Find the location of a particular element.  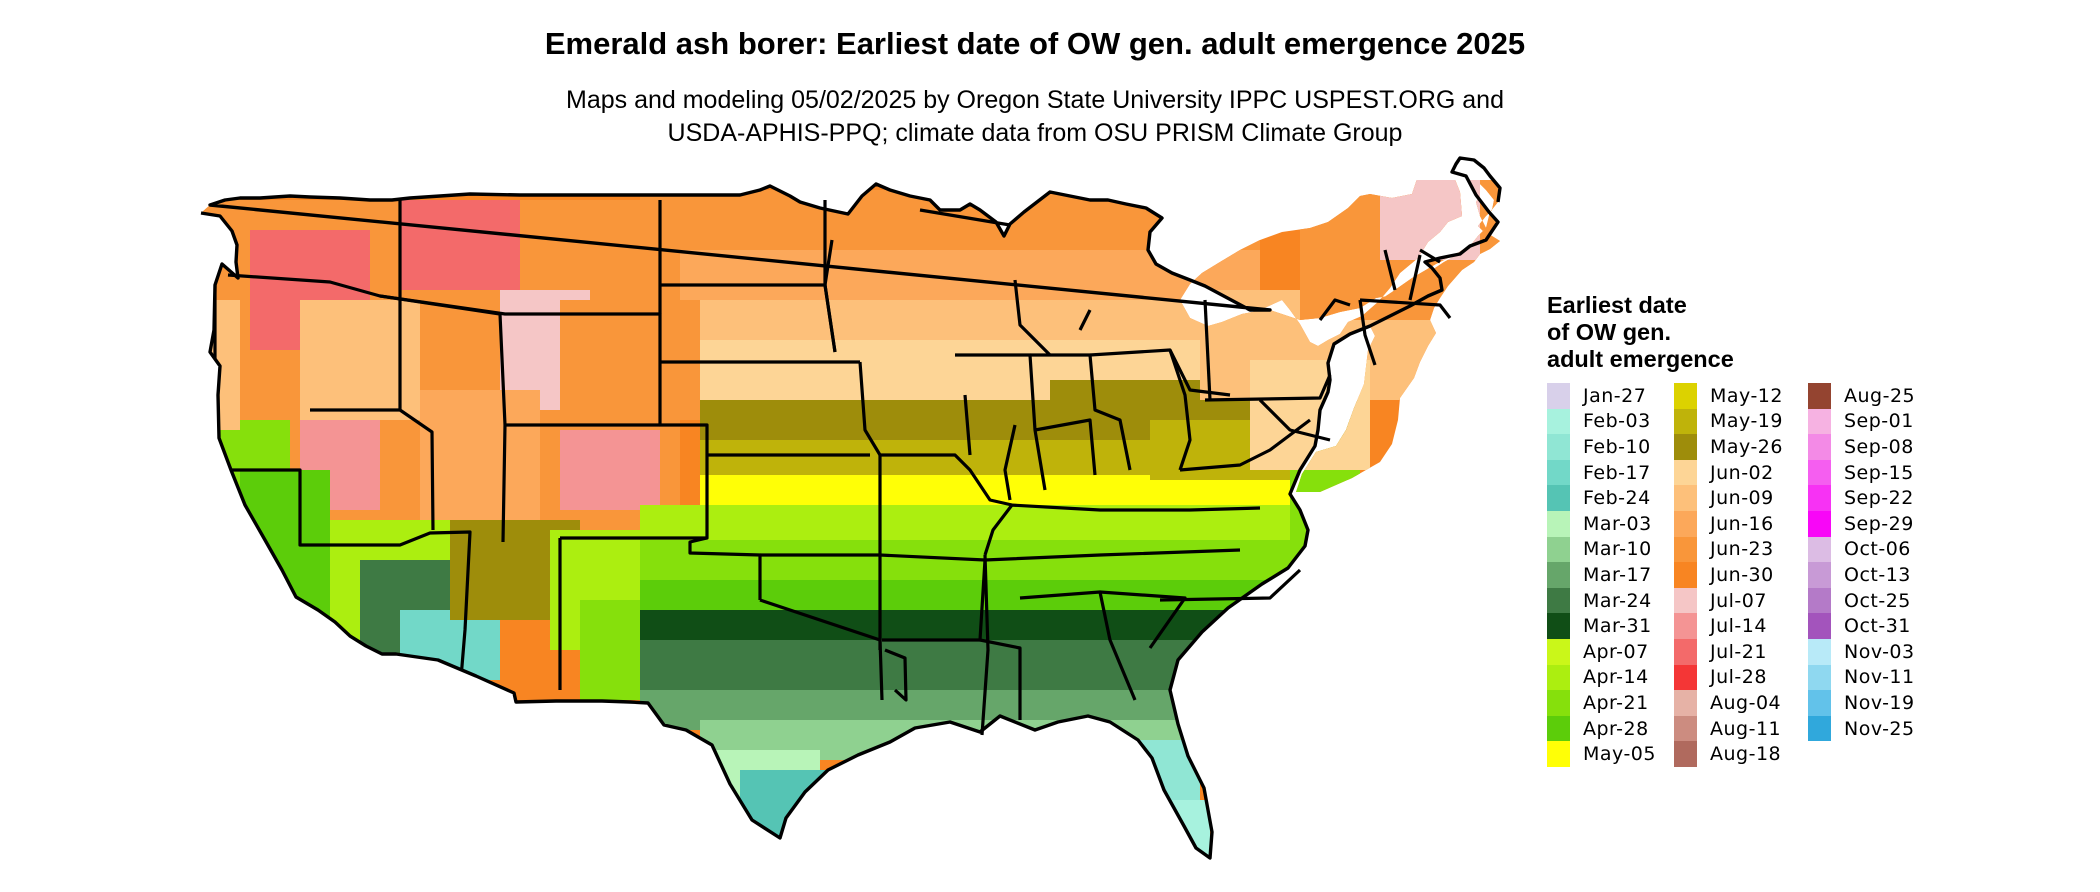

legend-label: Jun-09 is located at coordinates (1742, 498).